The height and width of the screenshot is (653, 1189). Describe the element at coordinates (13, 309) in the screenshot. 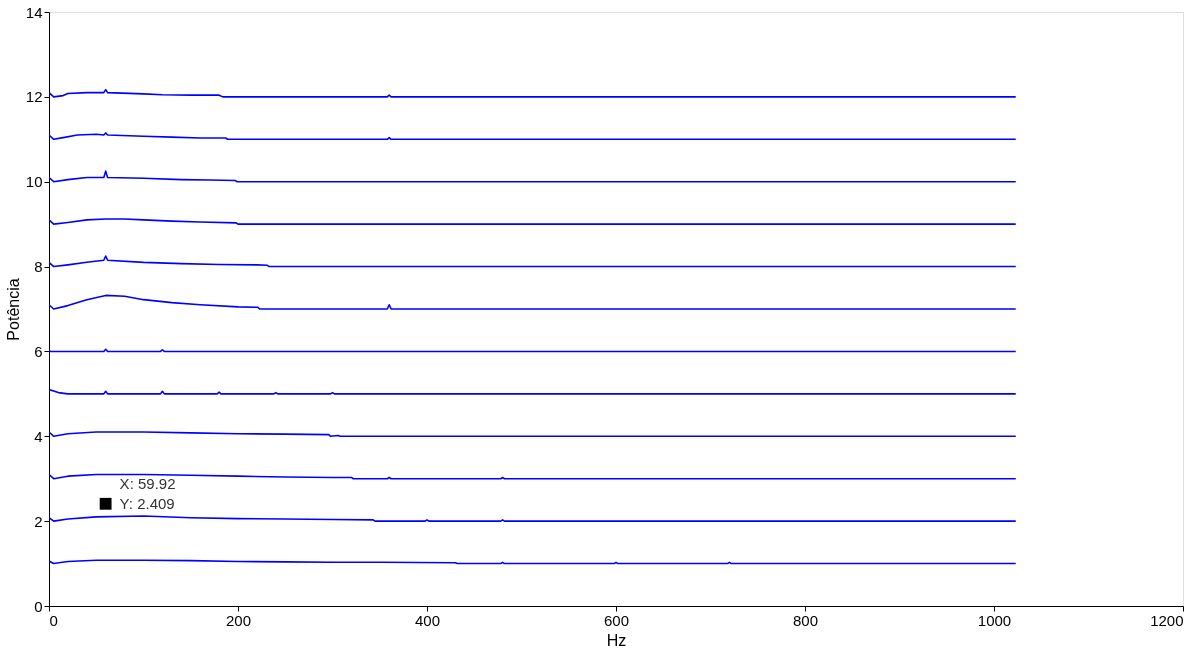

I see `y-axis-title: Potência` at that location.